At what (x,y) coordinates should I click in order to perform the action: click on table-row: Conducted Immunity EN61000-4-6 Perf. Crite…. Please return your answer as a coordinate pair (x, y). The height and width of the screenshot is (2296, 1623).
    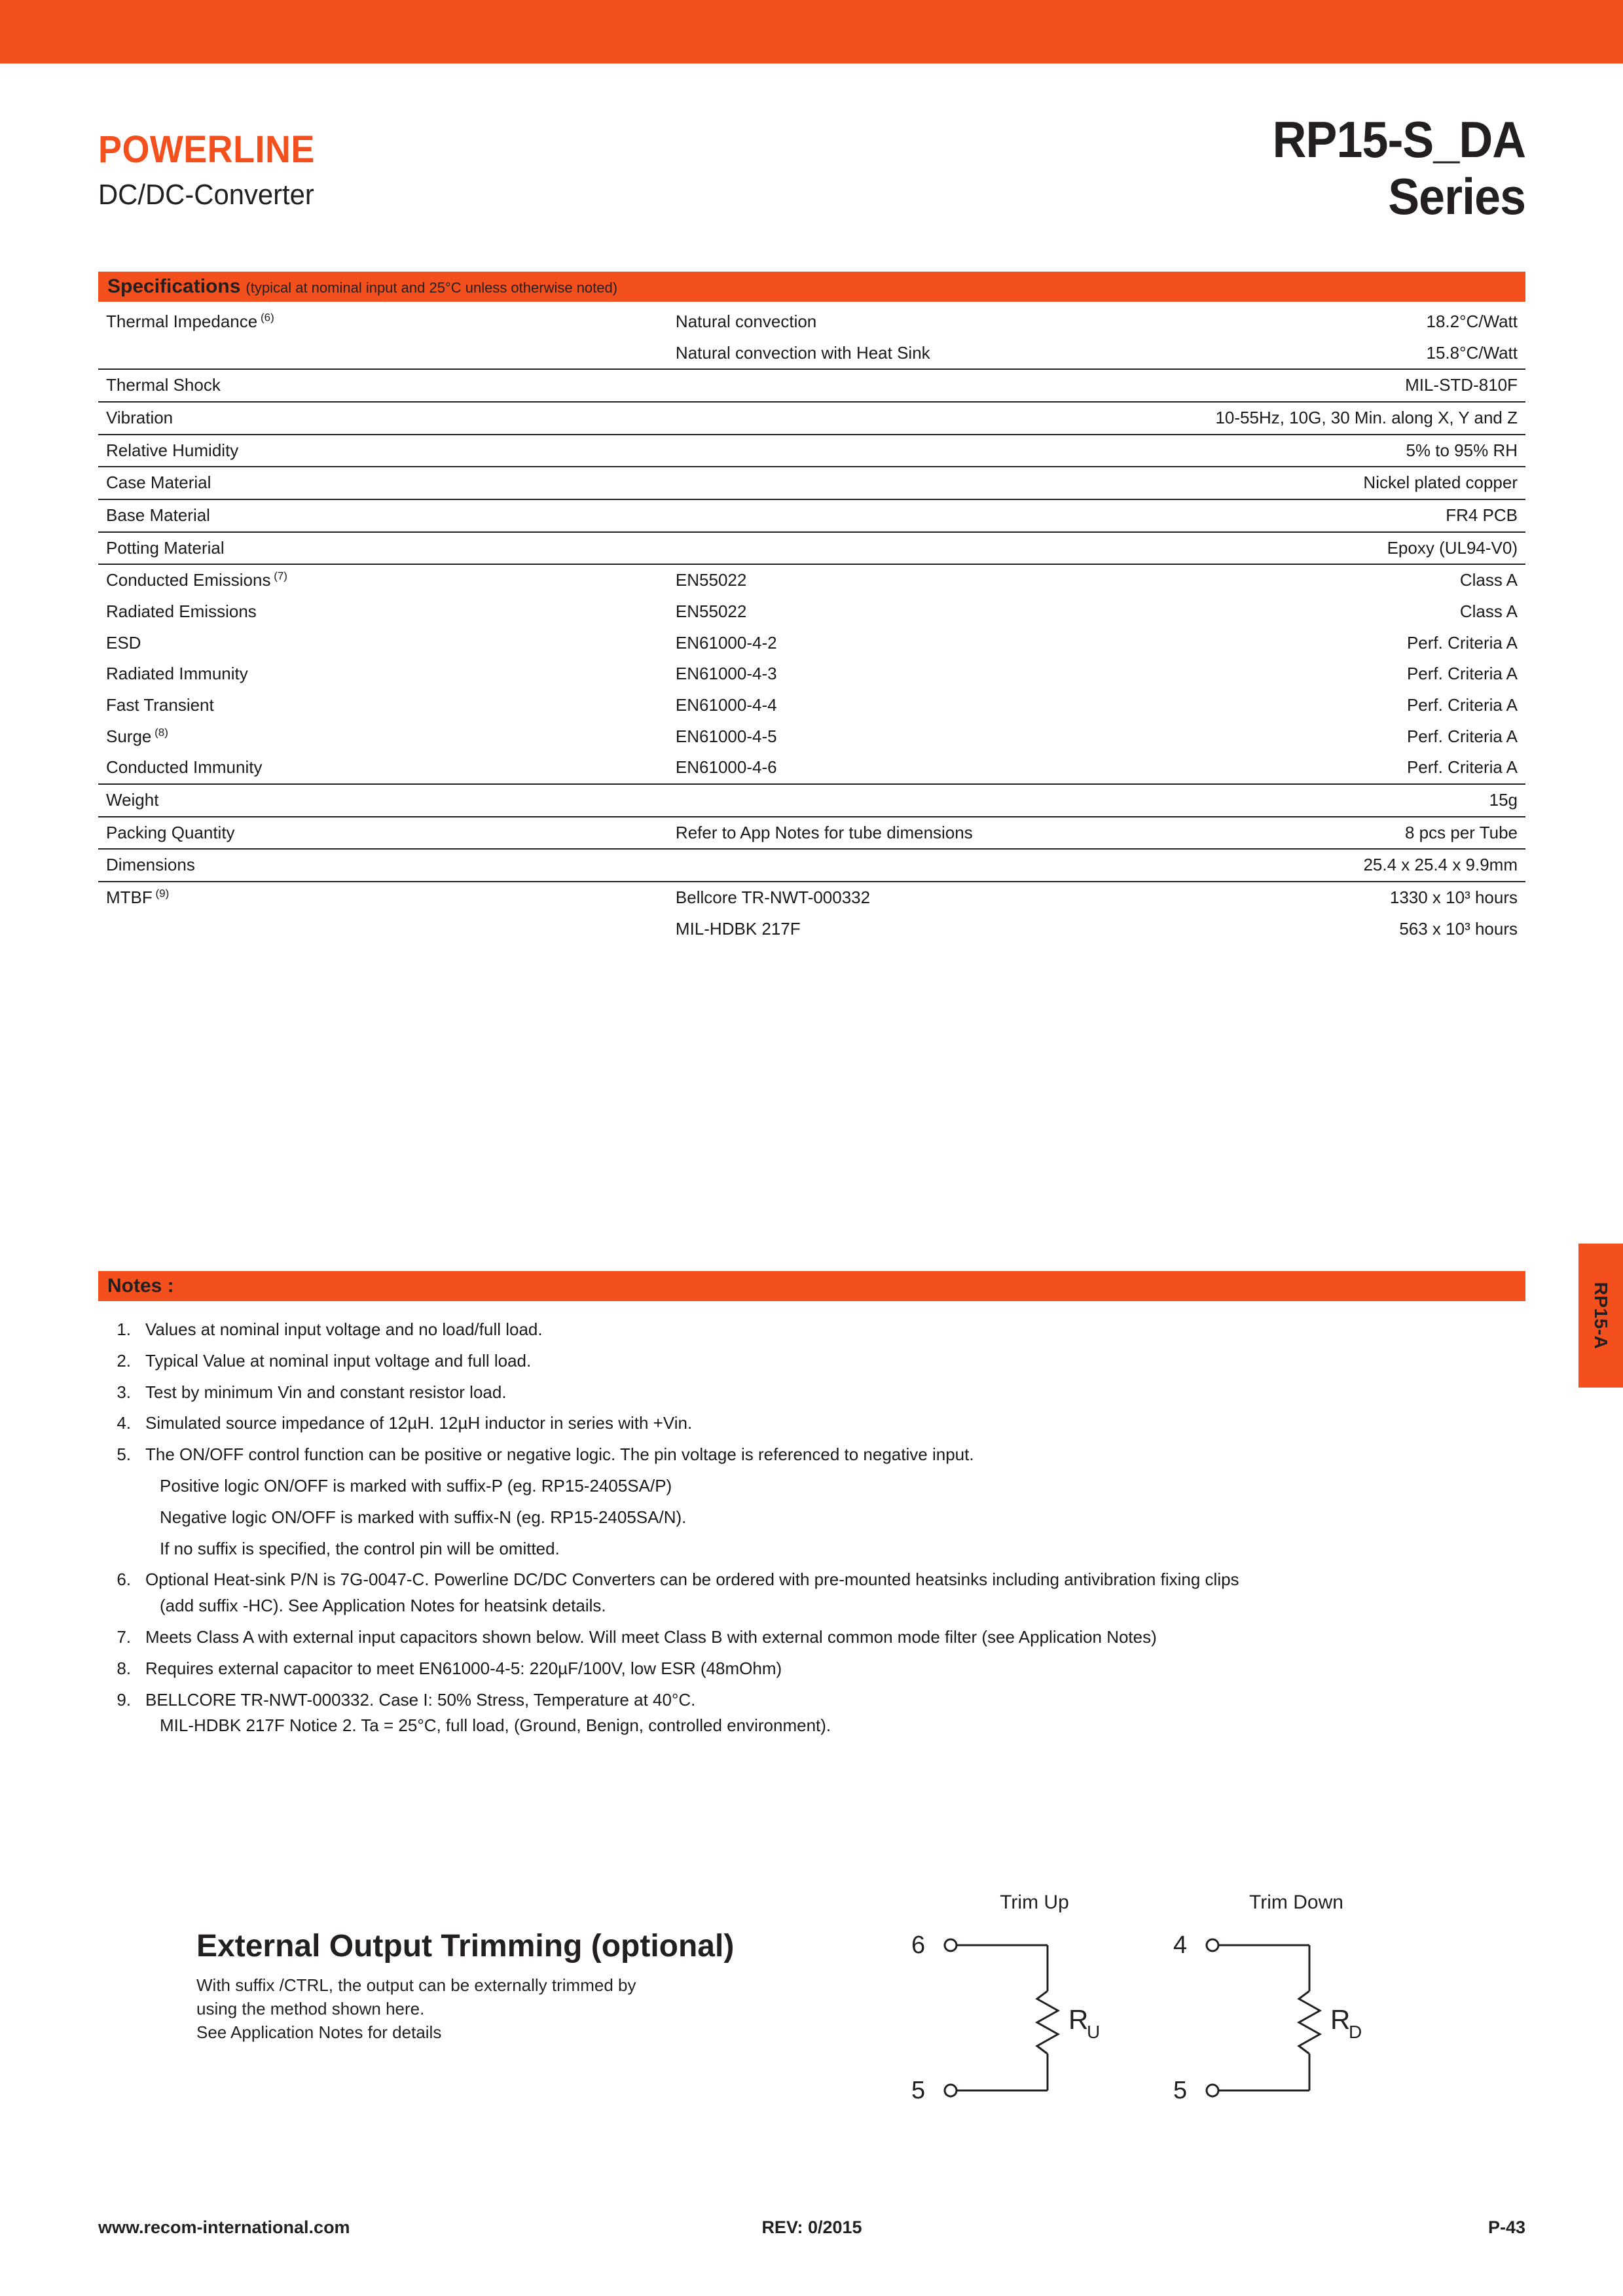
    Looking at the image, I should click on (811, 769).